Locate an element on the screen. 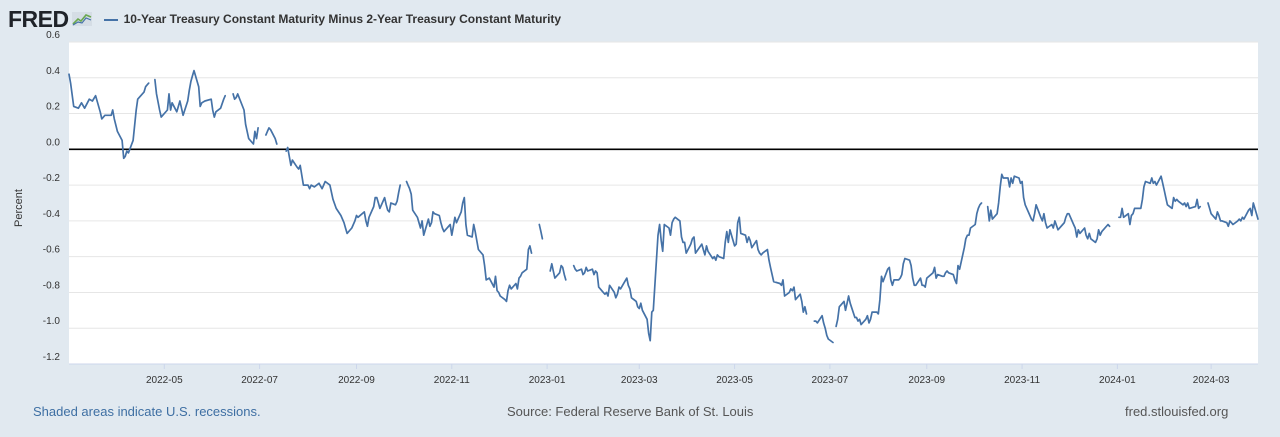  y-tick-label: 0.4 is located at coordinates (53, 71).